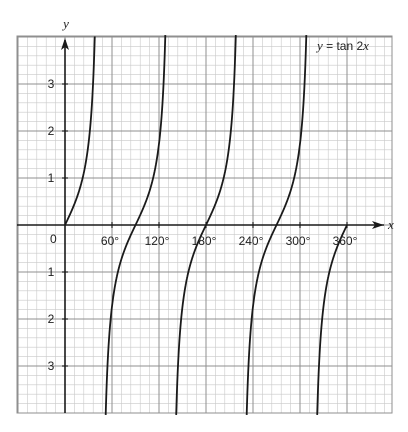 The height and width of the screenshot is (432, 408). Describe the element at coordinates (251, 241) in the screenshot. I see `x-tick-label: 240°` at that location.